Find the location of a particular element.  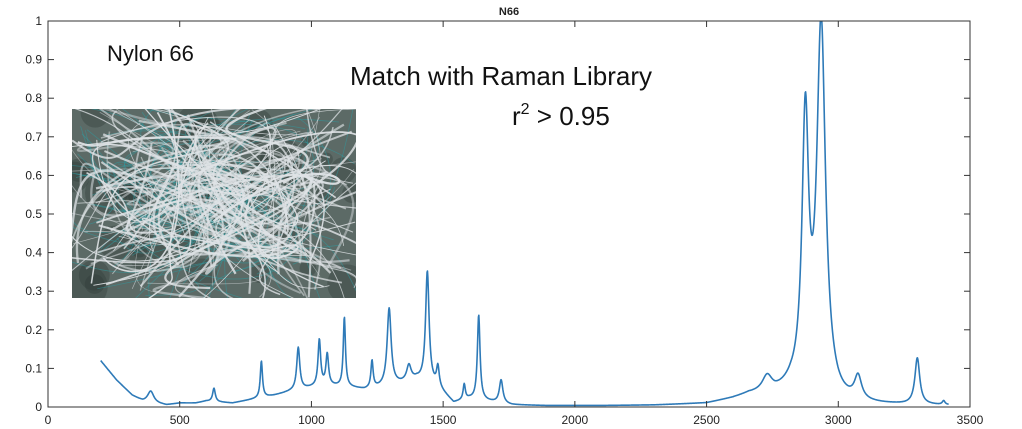

y-tick-label: 0.8 is located at coordinates (33, 98).